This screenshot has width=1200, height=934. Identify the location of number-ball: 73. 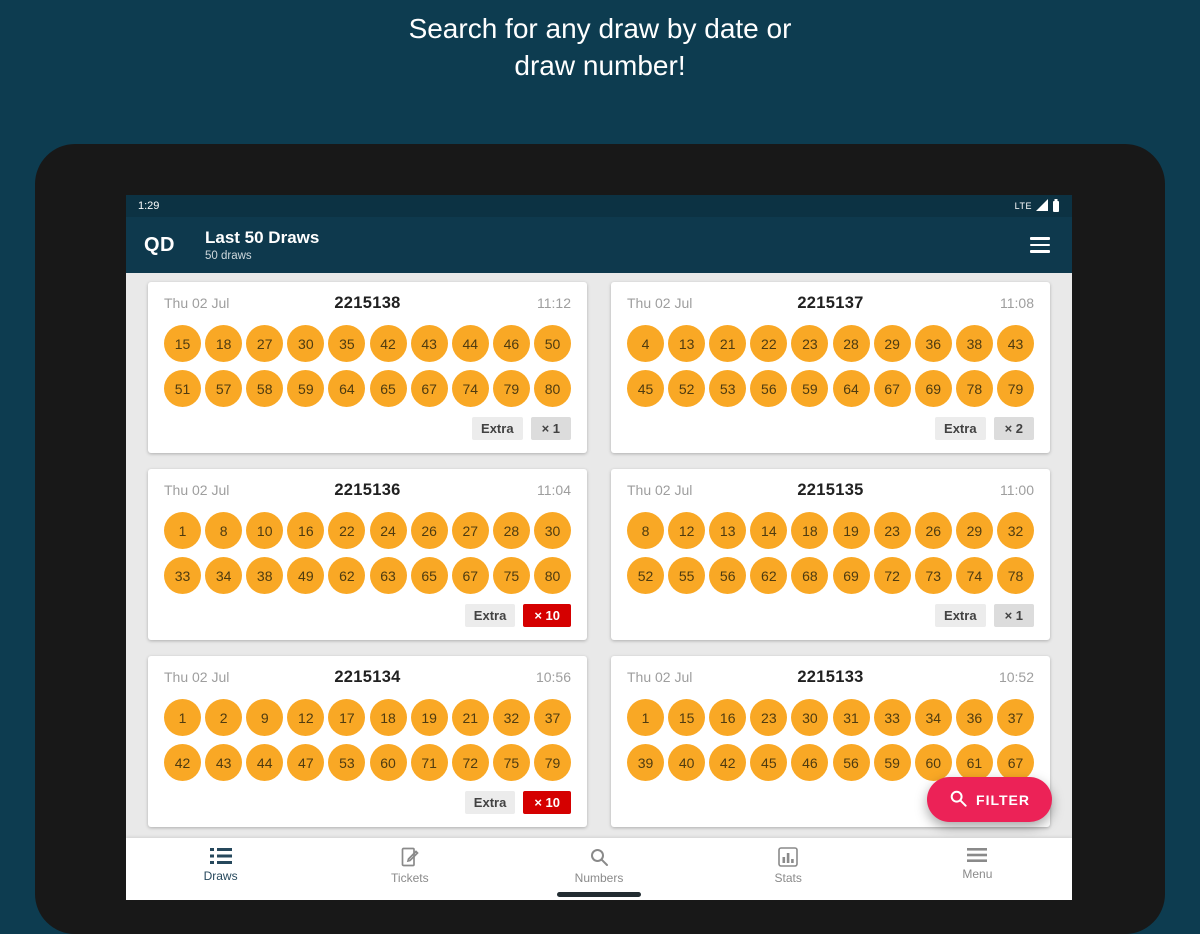
(933, 575).